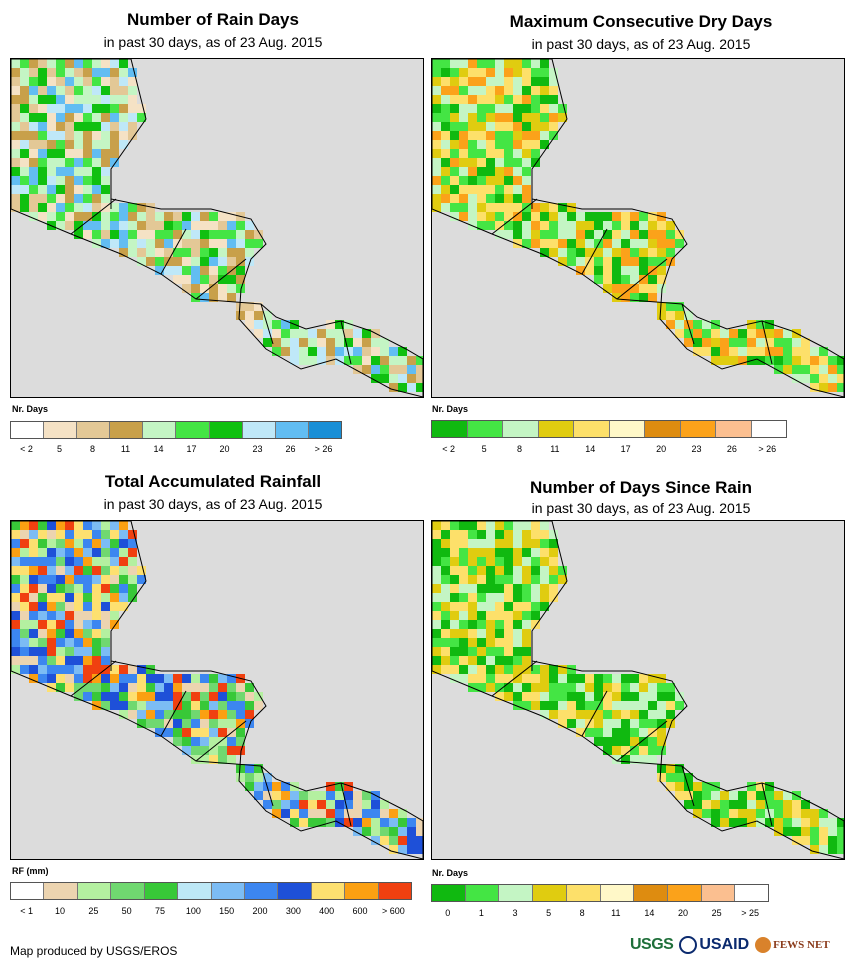 This screenshot has width=854, height=970. What do you see at coordinates (160, 911) in the screenshot?
I see `legend-label: 75` at bounding box center [160, 911].